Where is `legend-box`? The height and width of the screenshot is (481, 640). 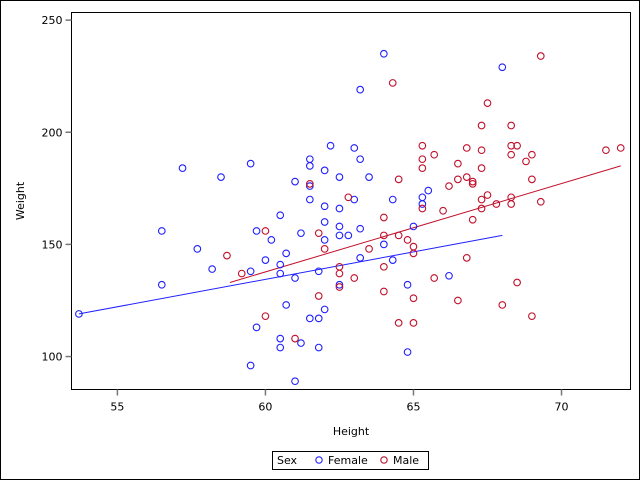 legend-box is located at coordinates (350, 460).